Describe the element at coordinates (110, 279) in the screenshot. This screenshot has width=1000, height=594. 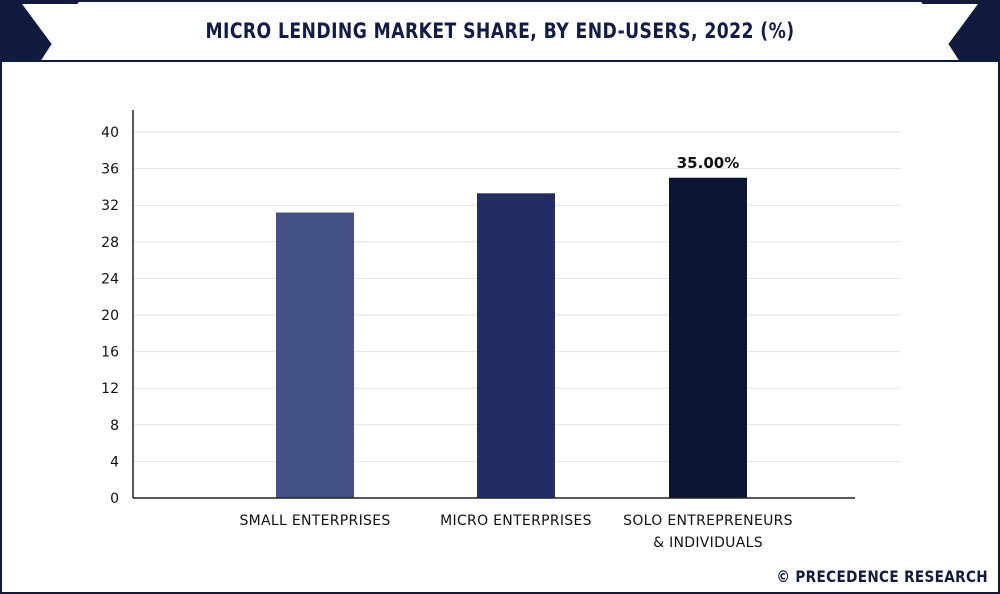
I see `y-tick-label: 24` at that location.